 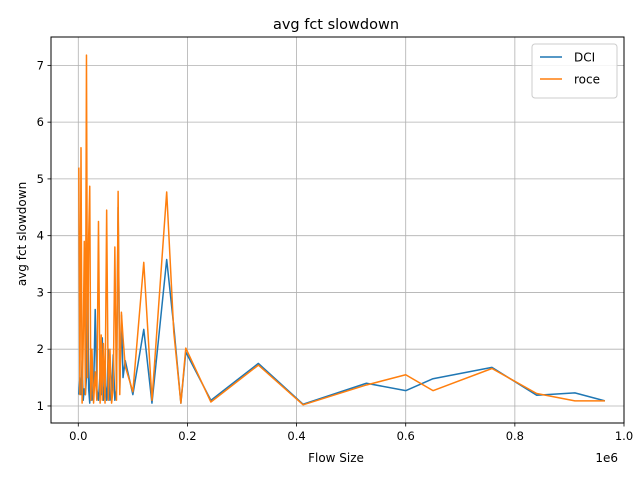 I want to click on x-axis: 0.0 0.2 0.4 0.6 0.8 1.0, so click(x=351, y=433).